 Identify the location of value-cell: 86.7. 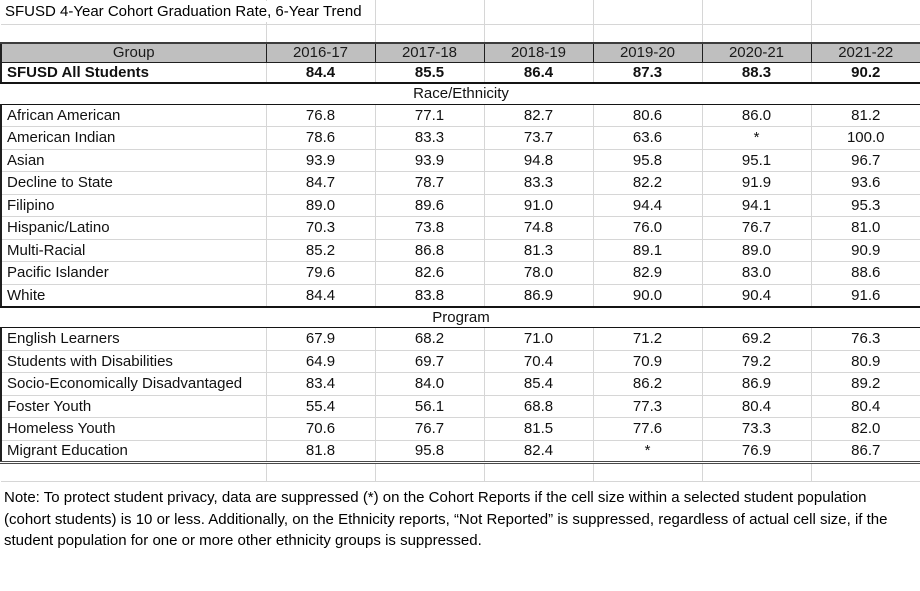
(865, 452).